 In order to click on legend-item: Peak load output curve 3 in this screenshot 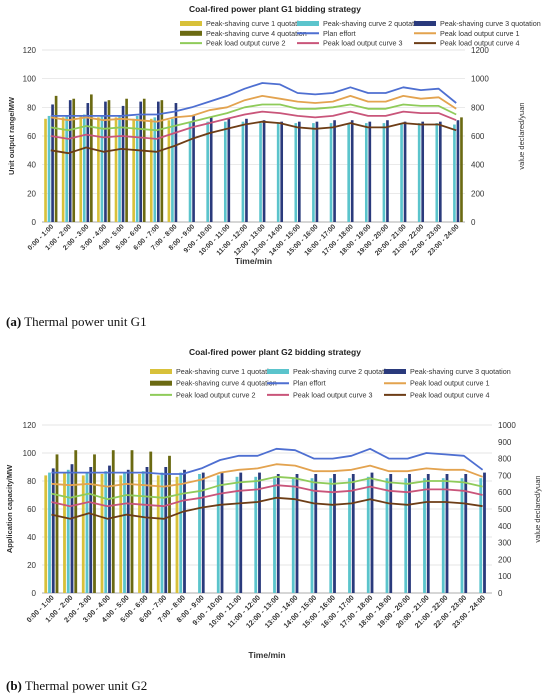, I will do `click(320, 394)`.